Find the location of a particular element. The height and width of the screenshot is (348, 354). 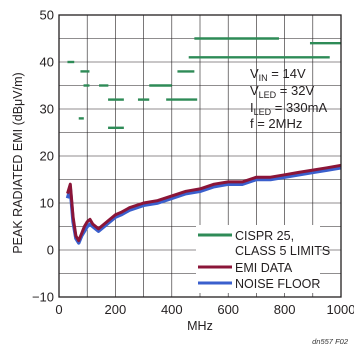

legend-label-limits-2: CLASS 5 LIMITS is located at coordinates (282, 251).